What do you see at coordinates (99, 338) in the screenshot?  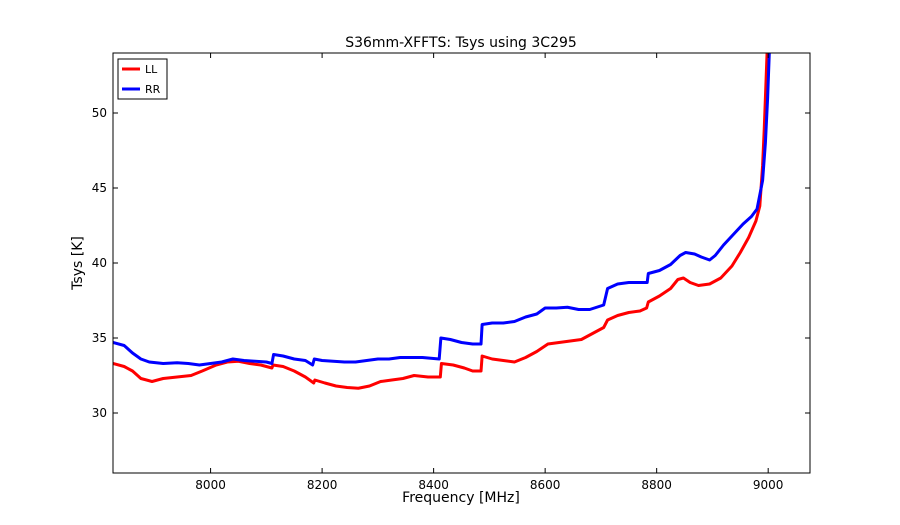 I see `y-tick-label: 35` at bounding box center [99, 338].